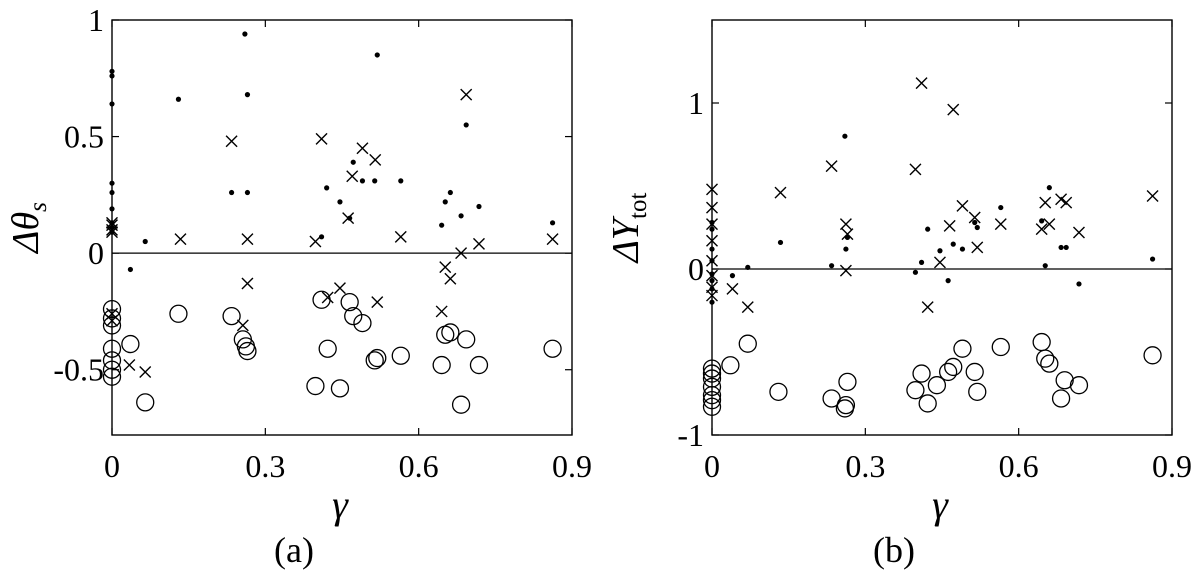 Image resolution: width=1200 pixels, height=574 pixels. Describe the element at coordinates (932, 219) in the screenshot. I see `series-dot` at that location.